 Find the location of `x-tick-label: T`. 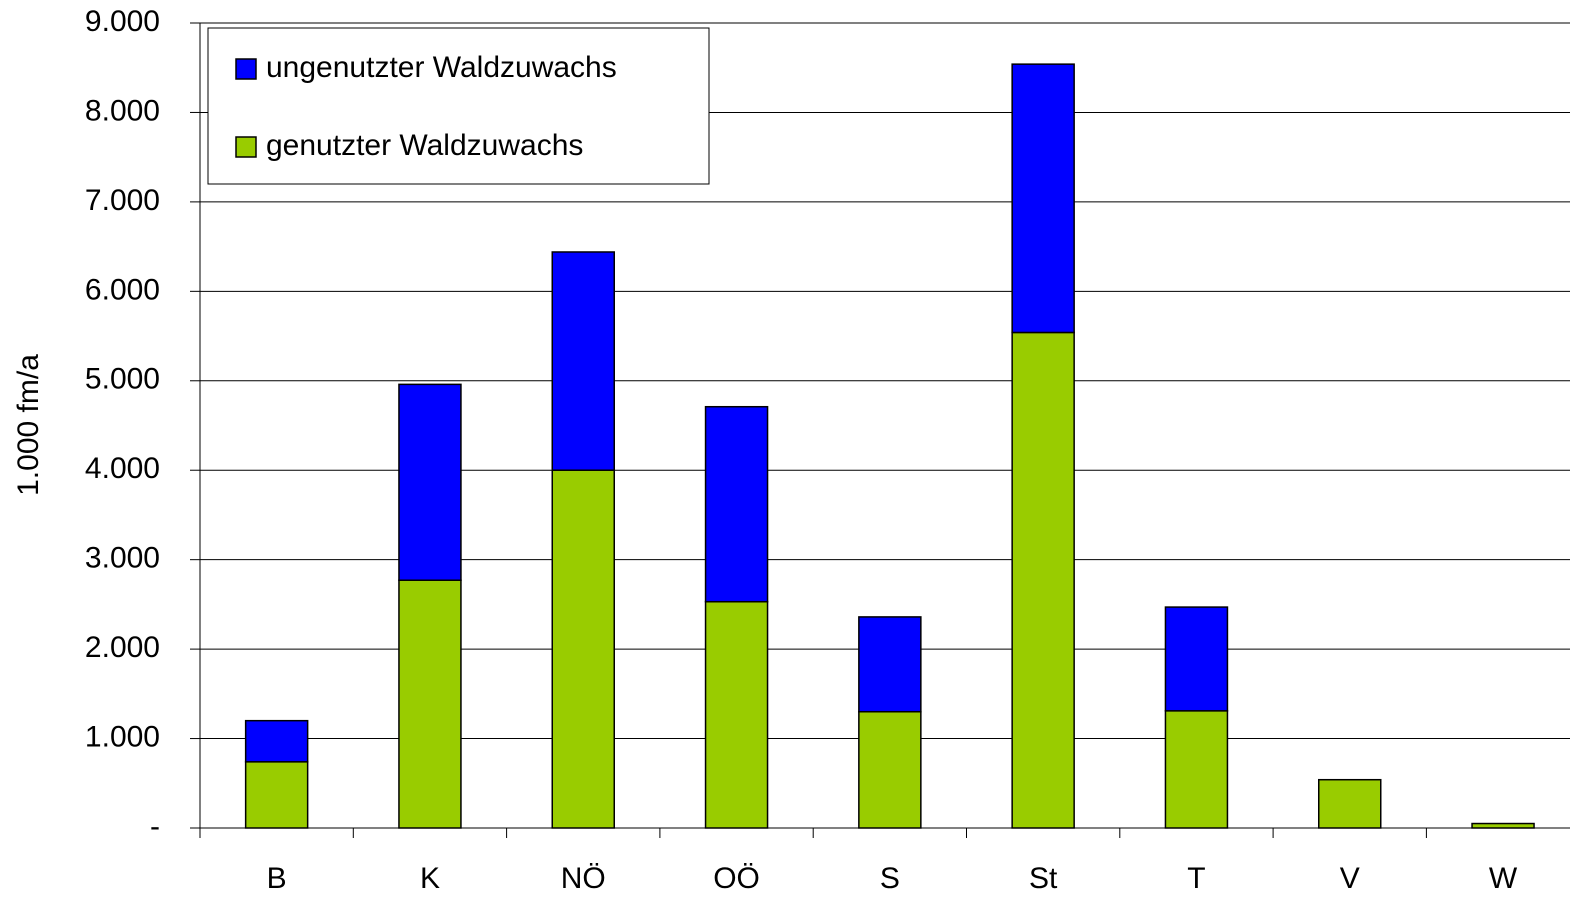

x-tick-label: T is located at coordinates (1196, 878).